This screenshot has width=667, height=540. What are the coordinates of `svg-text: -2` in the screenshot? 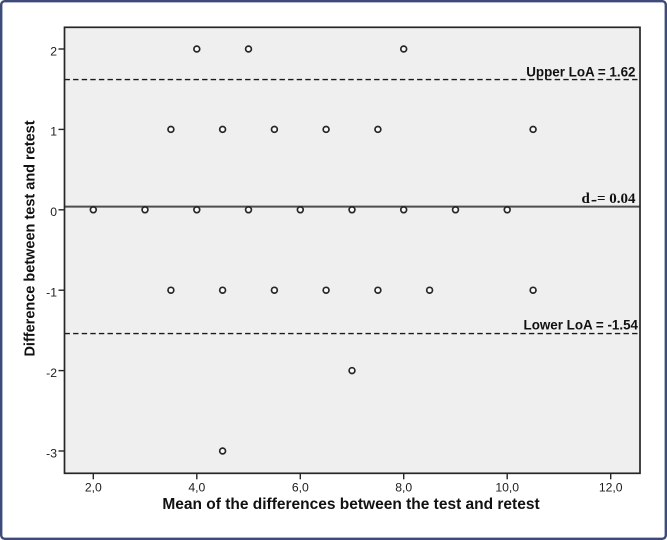 It's located at (51, 373).